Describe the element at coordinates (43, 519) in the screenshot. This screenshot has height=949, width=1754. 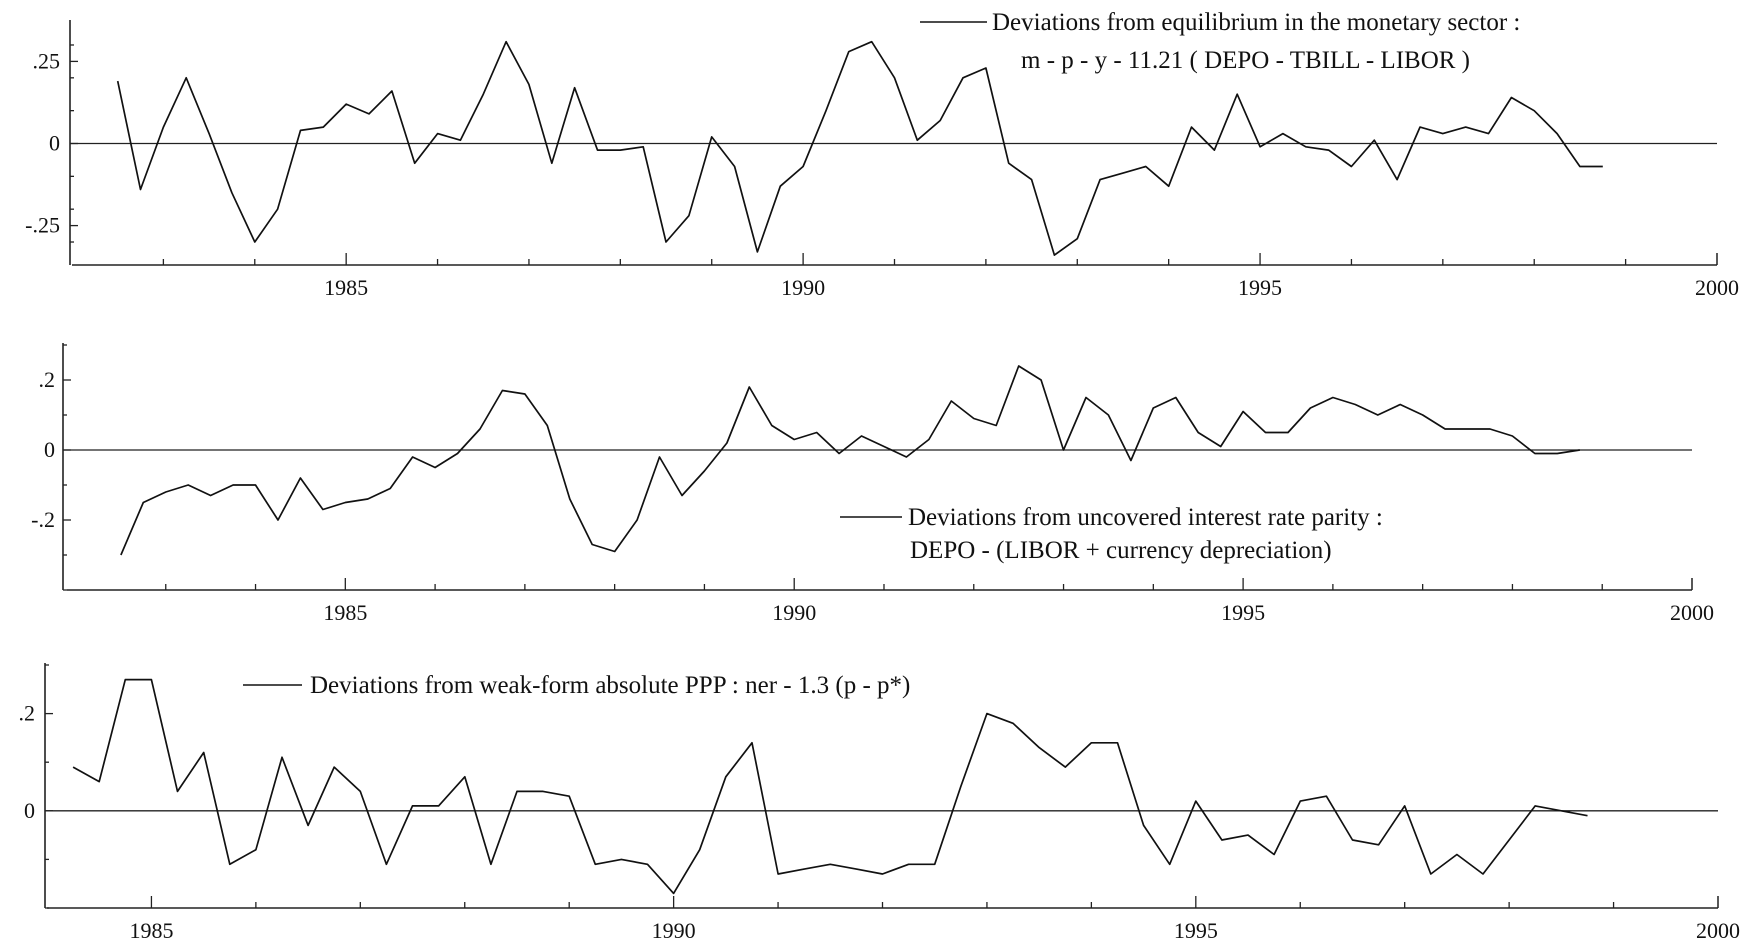
I see `y-tick-label: -.2` at that location.